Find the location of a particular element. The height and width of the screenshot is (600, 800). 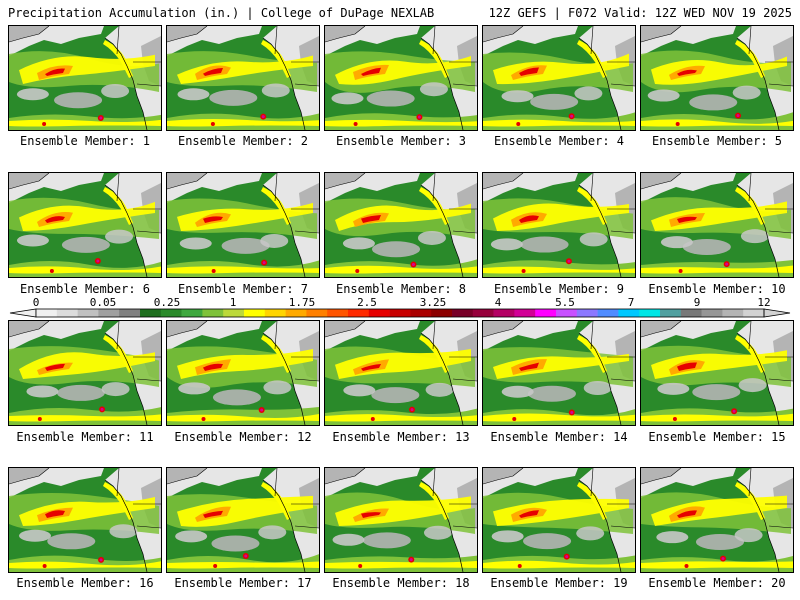

colorbar-max-arrow is located at coordinates (777, 313).